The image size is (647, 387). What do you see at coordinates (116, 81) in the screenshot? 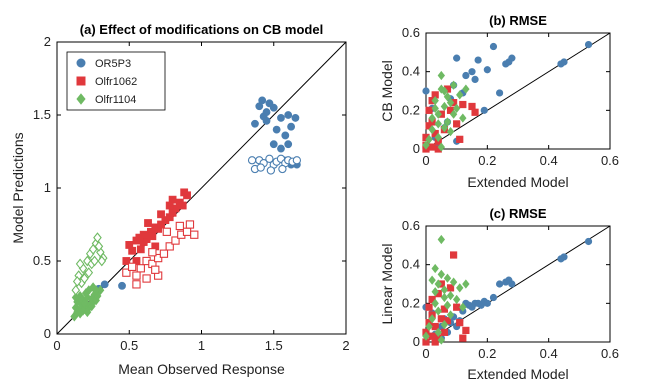
I see `legend: OR5P3 Olfr1062 Olfr1104` at bounding box center [116, 81].